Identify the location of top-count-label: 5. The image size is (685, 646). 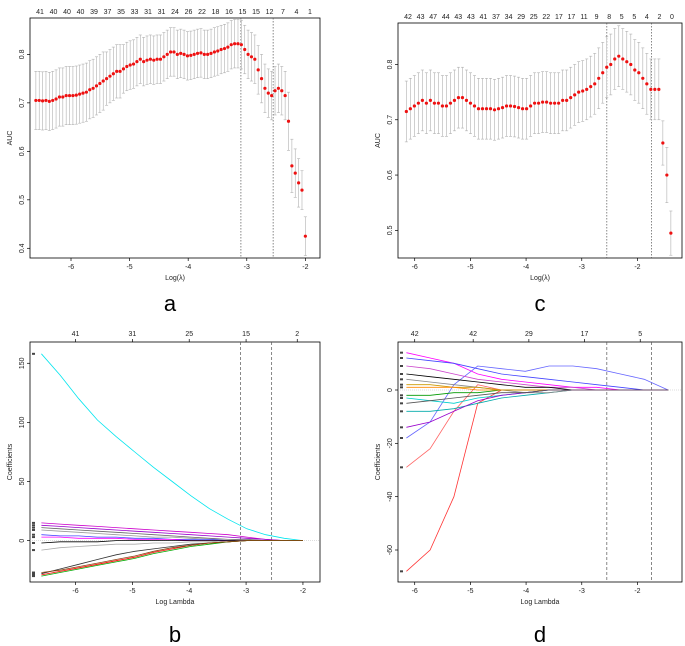
(634, 17).